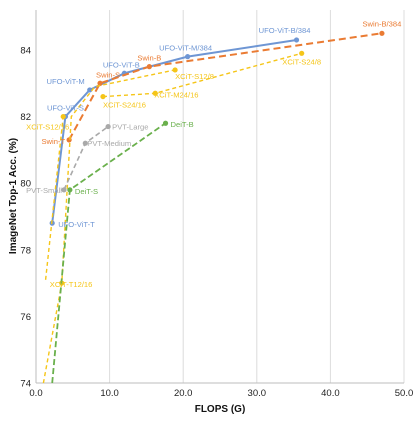  Describe the element at coordinates (65, 81) in the screenshot. I see `data-label: UFO-ViT-M` at that location.